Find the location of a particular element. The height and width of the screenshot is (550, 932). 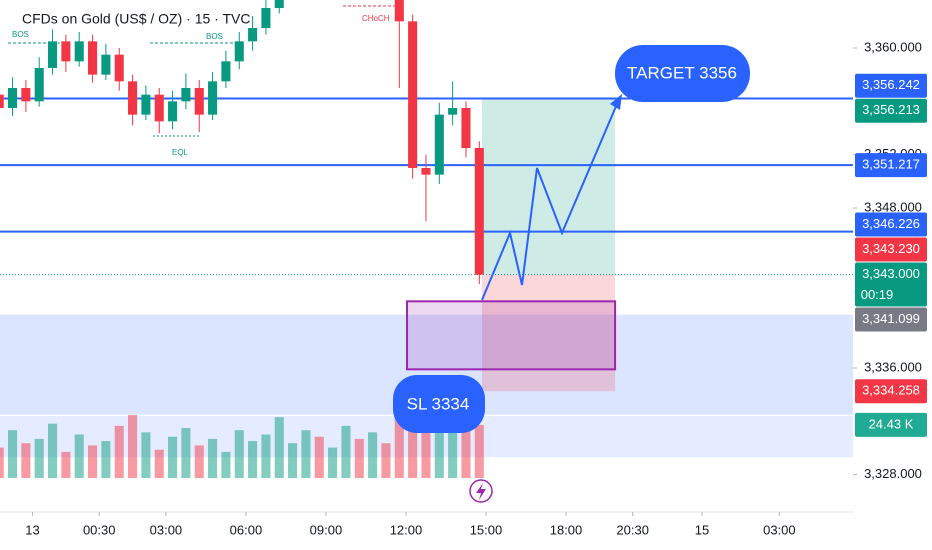

choch-label: CHoCH is located at coordinates (376, 18).